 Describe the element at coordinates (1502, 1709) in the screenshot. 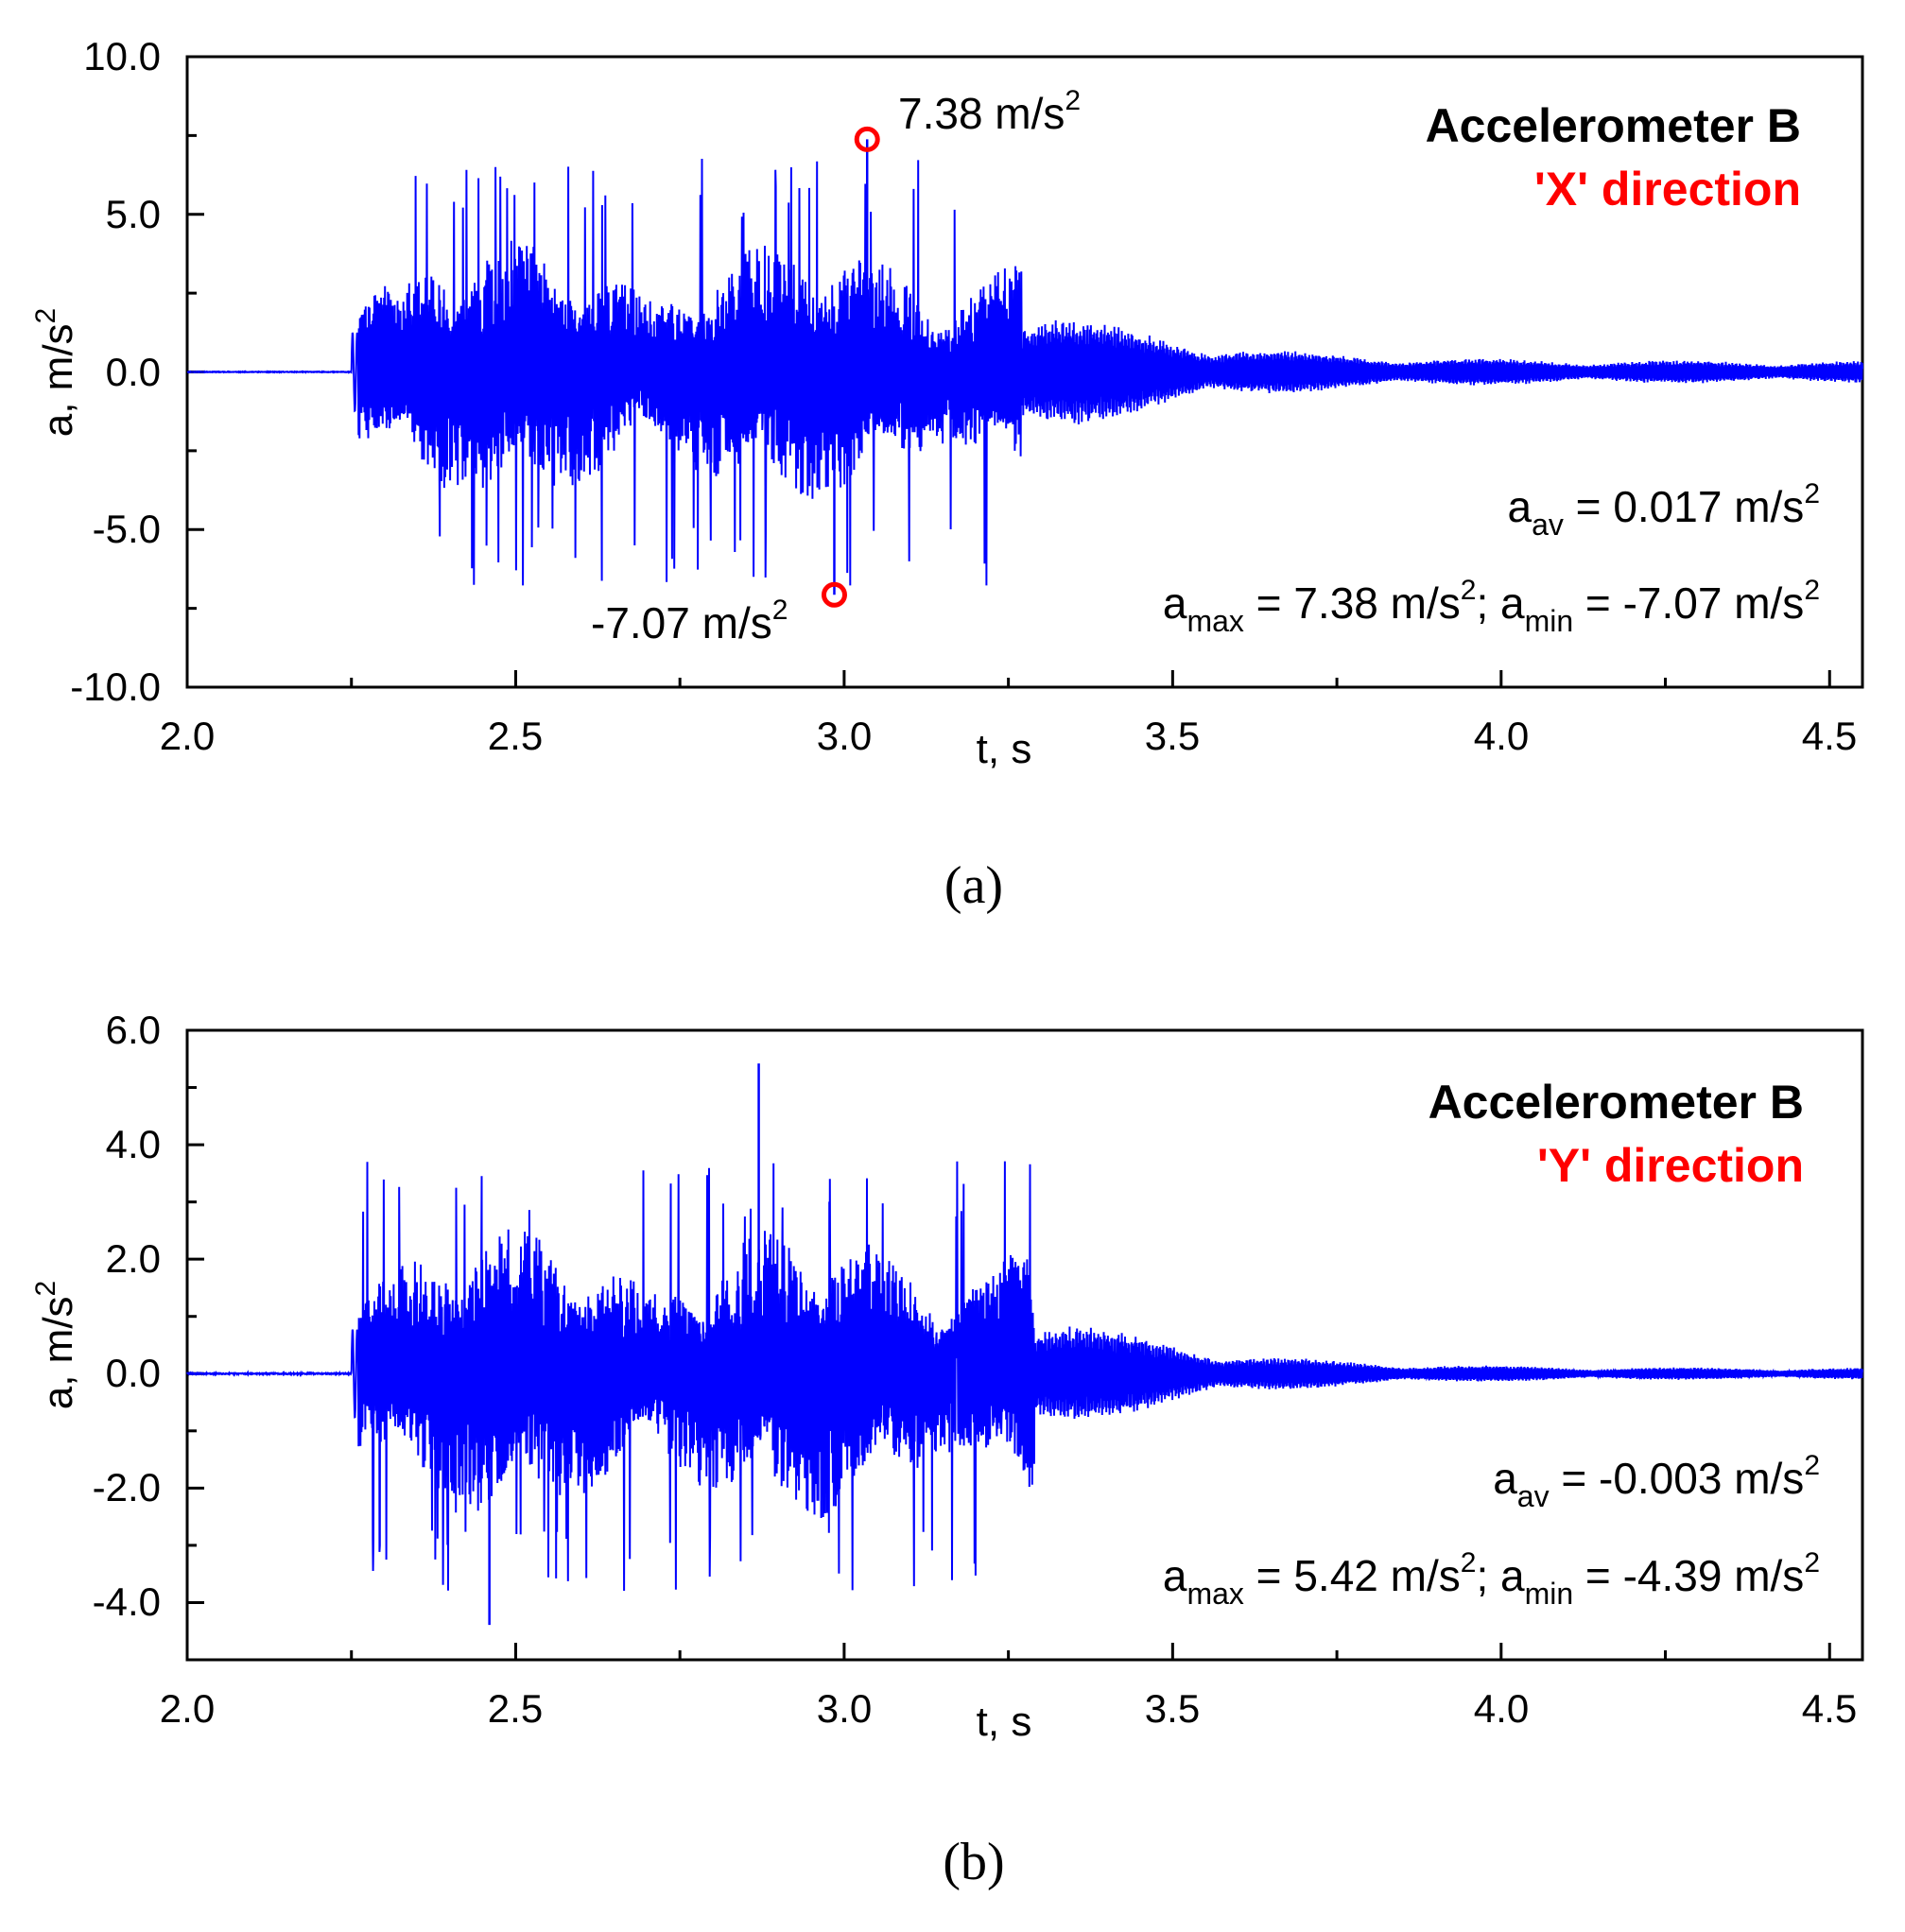

I see `xtick-label-b-4: 4.0` at that location.